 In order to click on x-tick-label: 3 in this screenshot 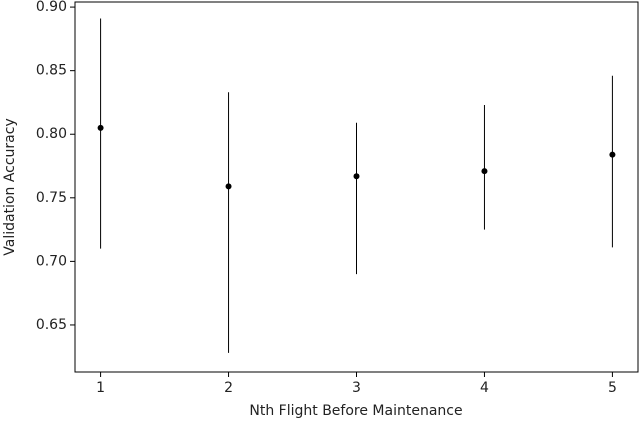, I will do `click(356, 388)`.